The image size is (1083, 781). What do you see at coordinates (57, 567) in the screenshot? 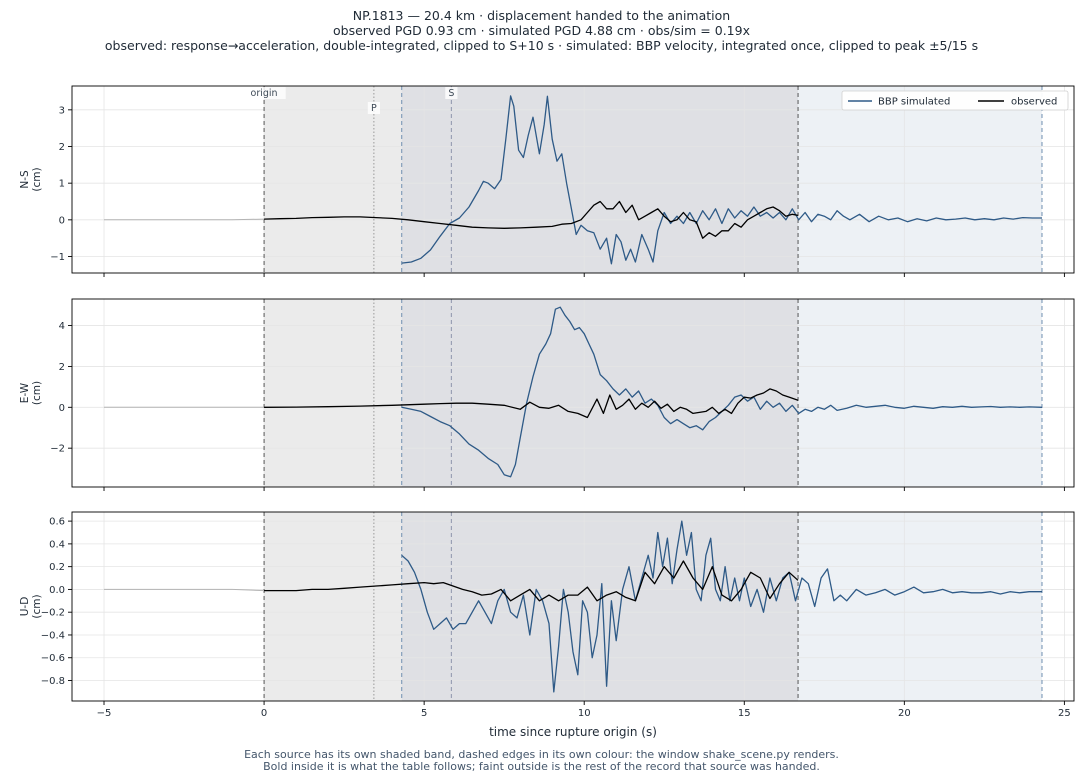
I see `y-tick-label: 0.2` at bounding box center [57, 567].